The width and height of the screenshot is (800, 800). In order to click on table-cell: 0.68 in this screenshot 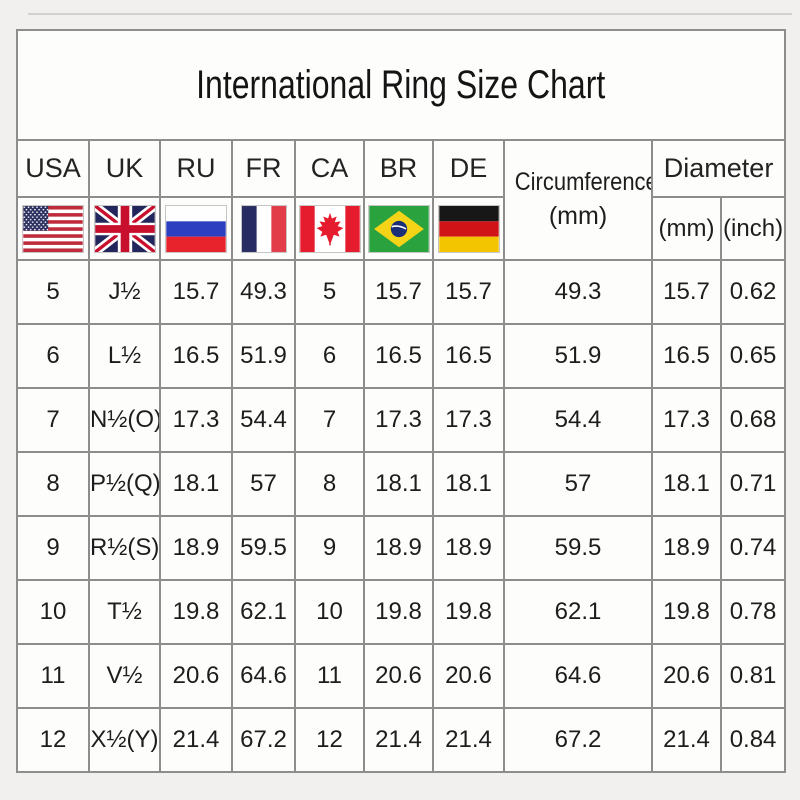, I will do `click(753, 420)`.